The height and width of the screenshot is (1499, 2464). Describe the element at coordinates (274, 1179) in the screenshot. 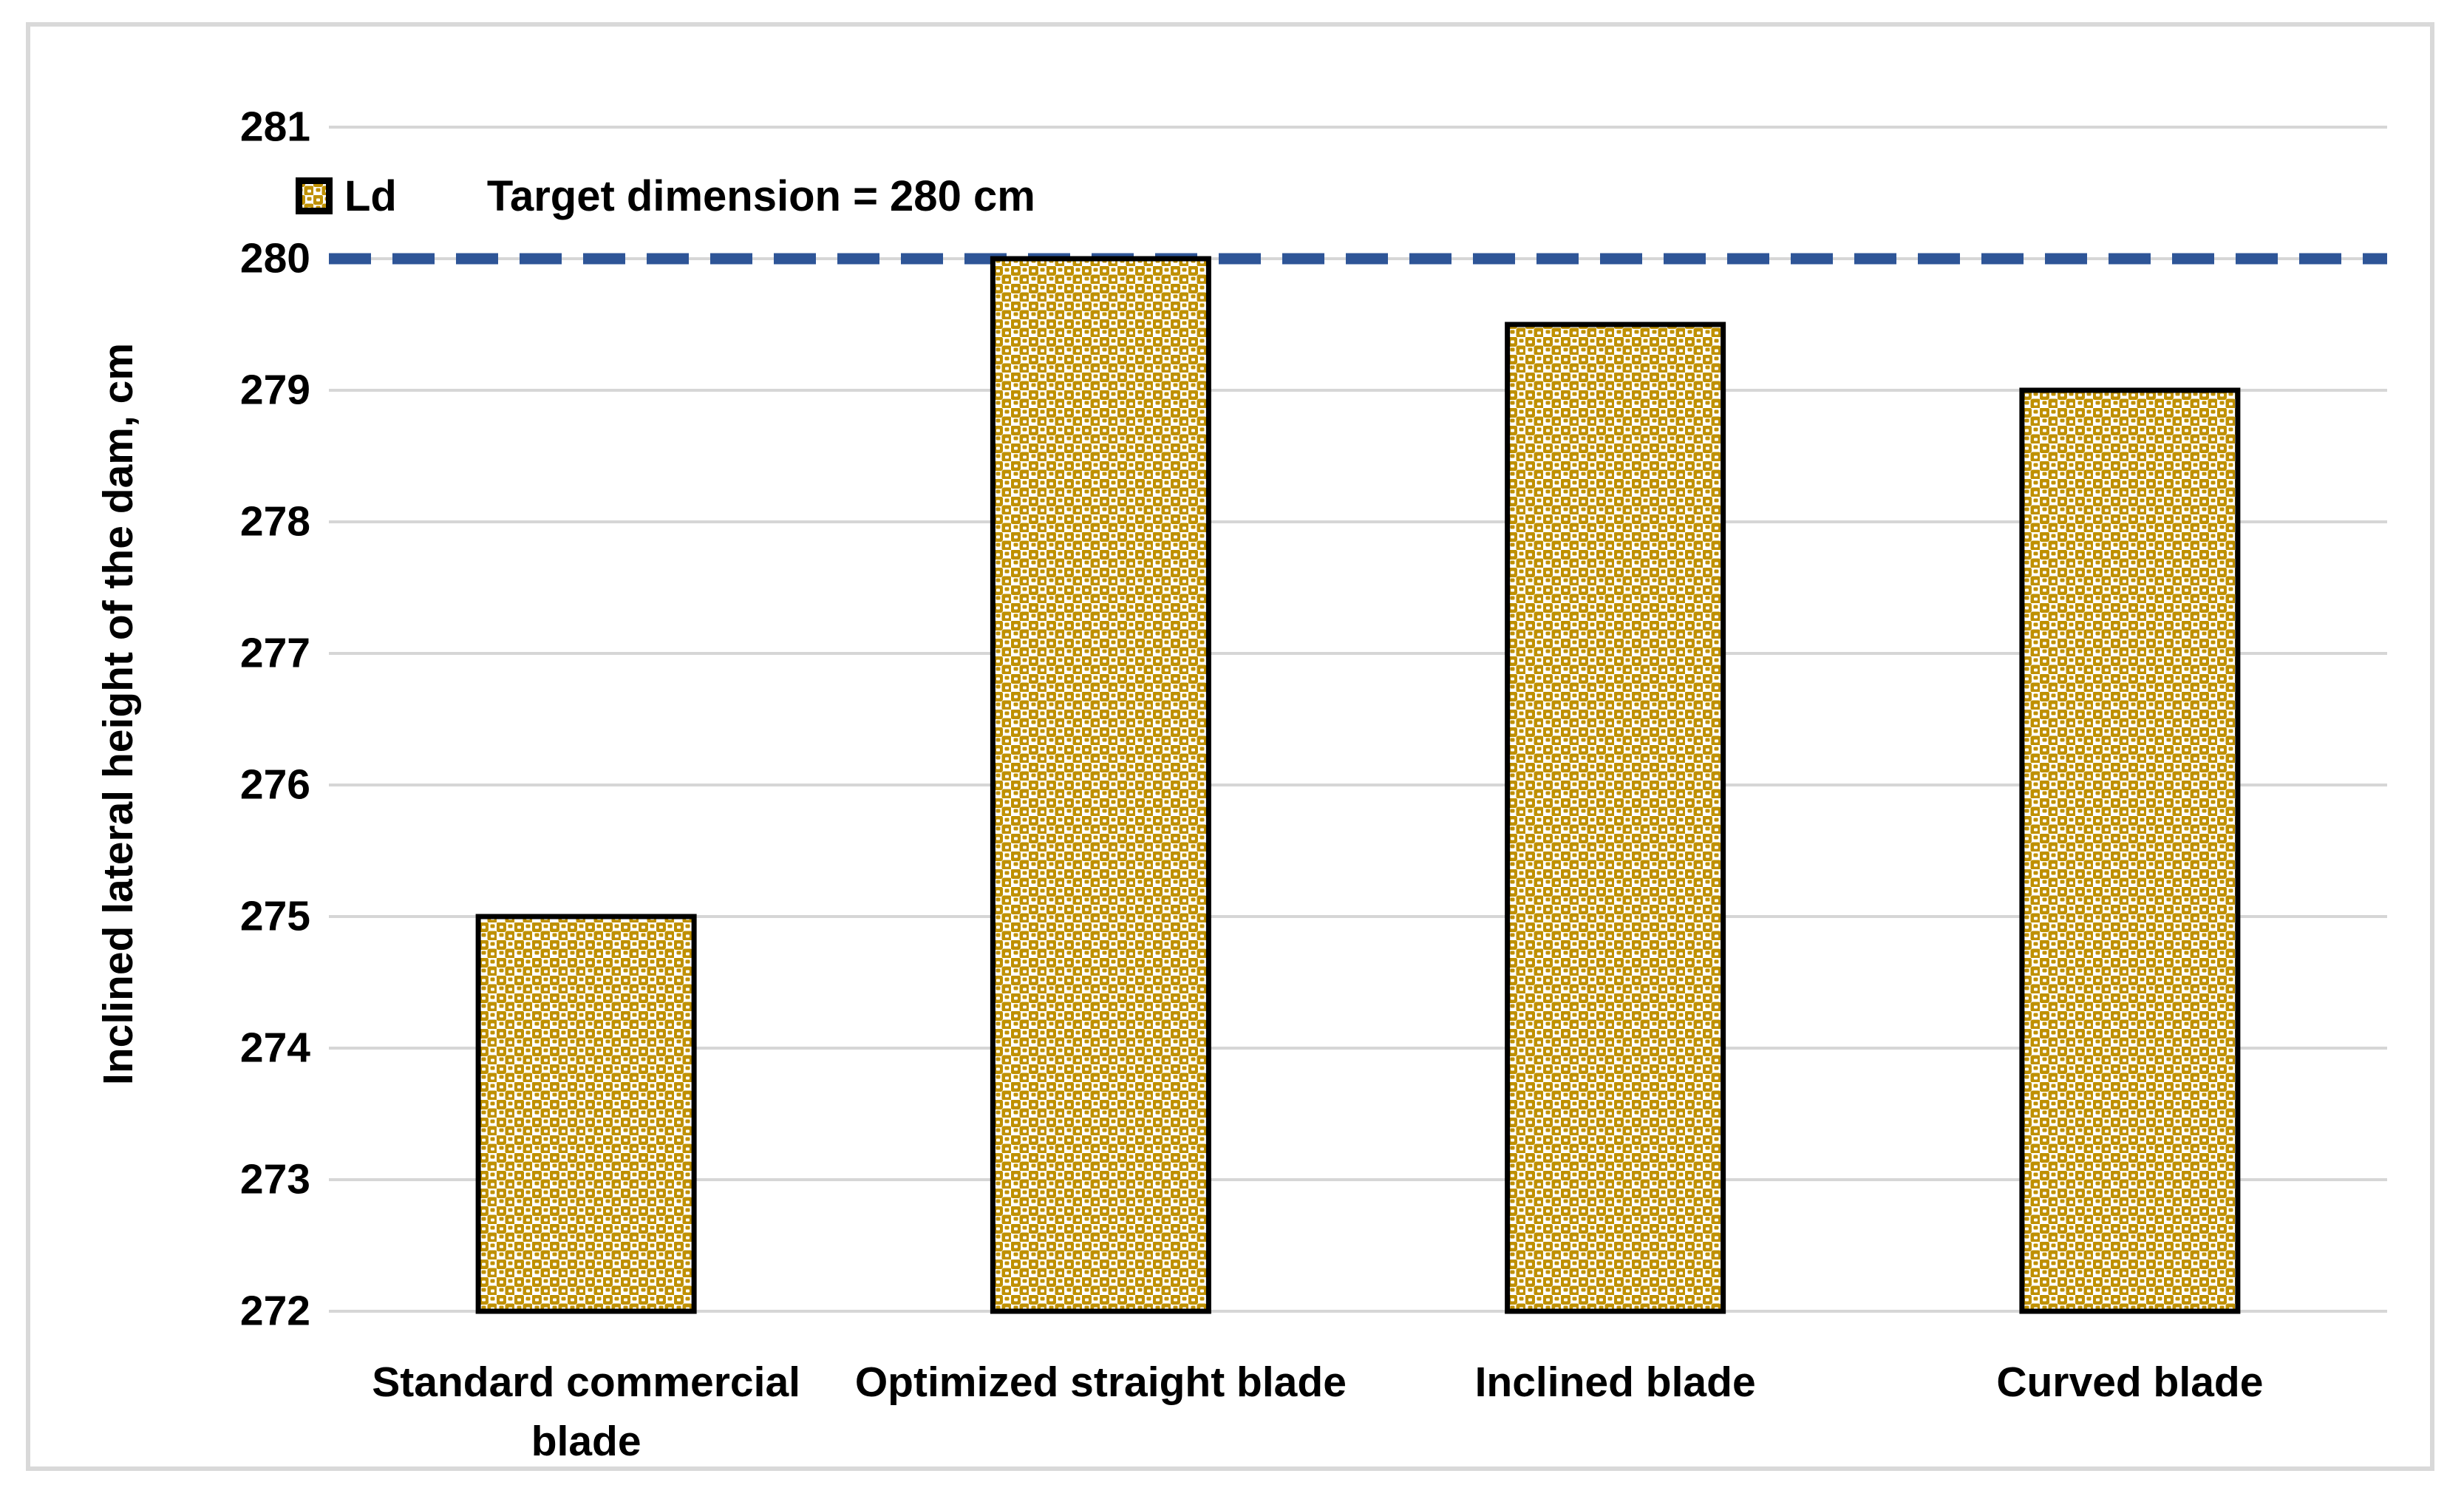

I see `y-tick-label: 273` at that location.